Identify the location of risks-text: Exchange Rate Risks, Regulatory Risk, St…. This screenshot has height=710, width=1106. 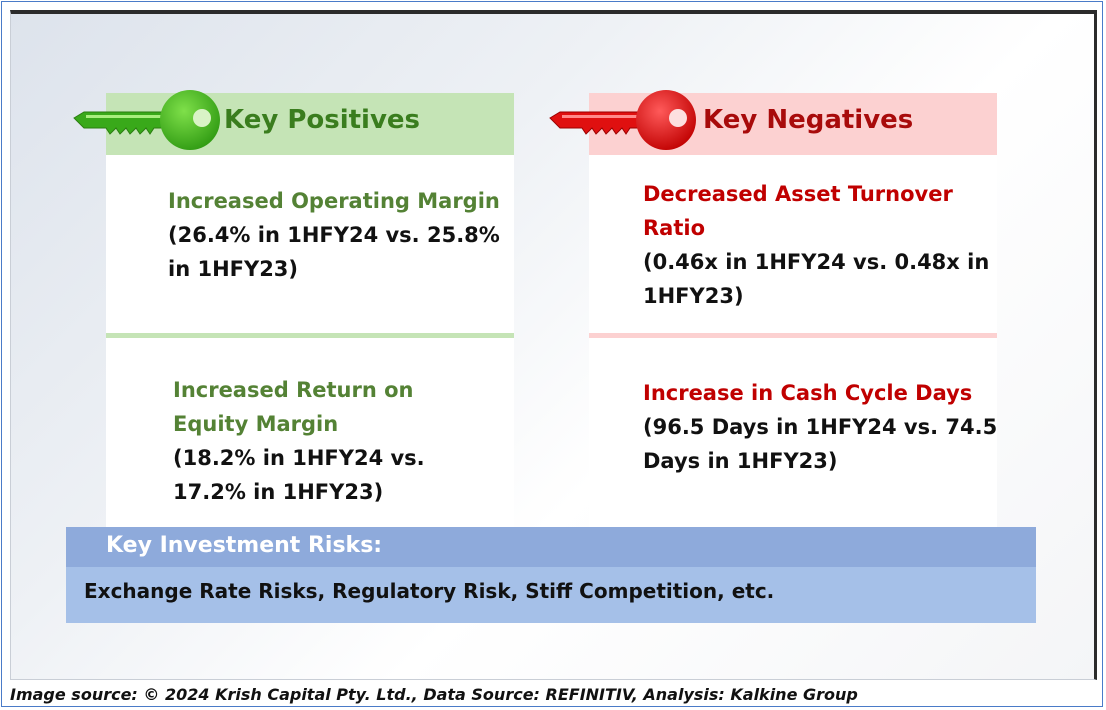
(429, 591).